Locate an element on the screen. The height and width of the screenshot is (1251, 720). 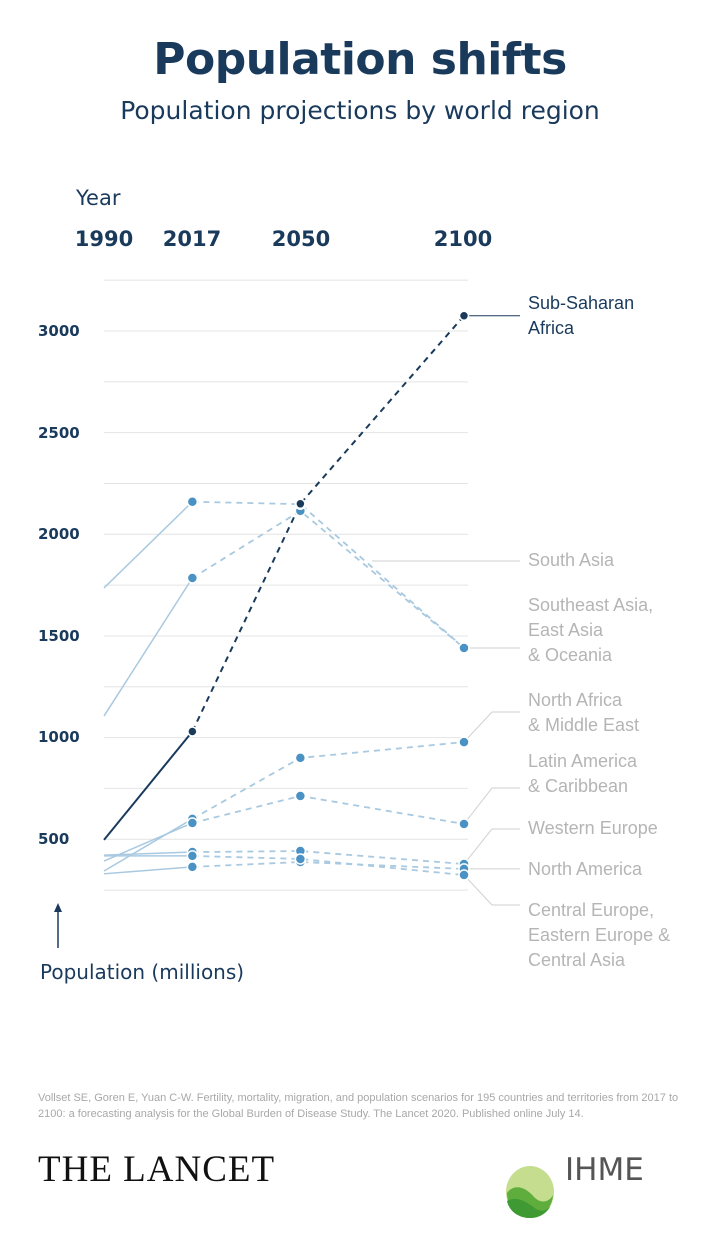
y-axis-label: Population (millions) is located at coordinates (142, 972).